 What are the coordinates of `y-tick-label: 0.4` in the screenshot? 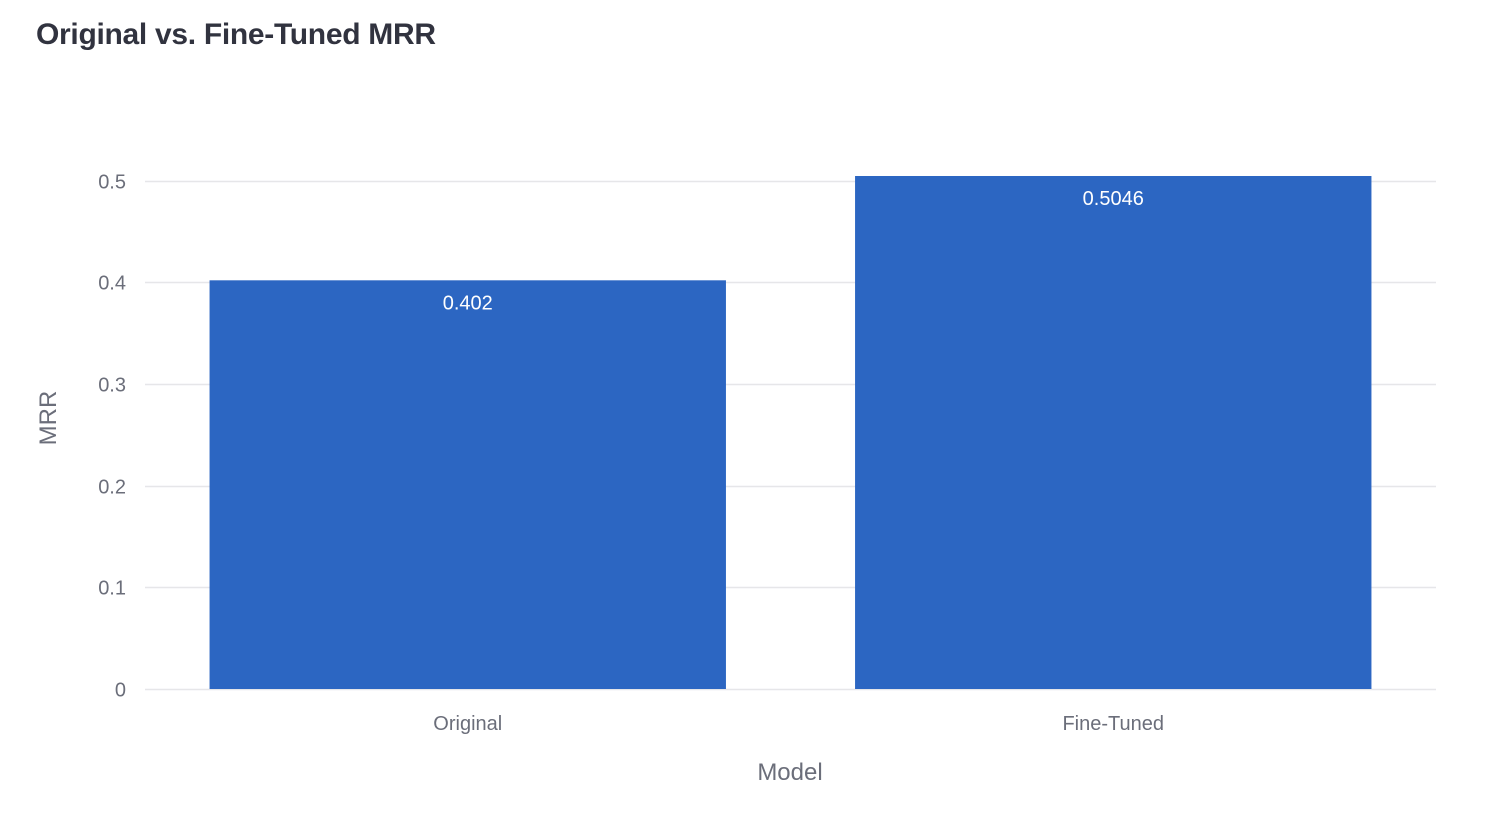 It's located at (112, 284).